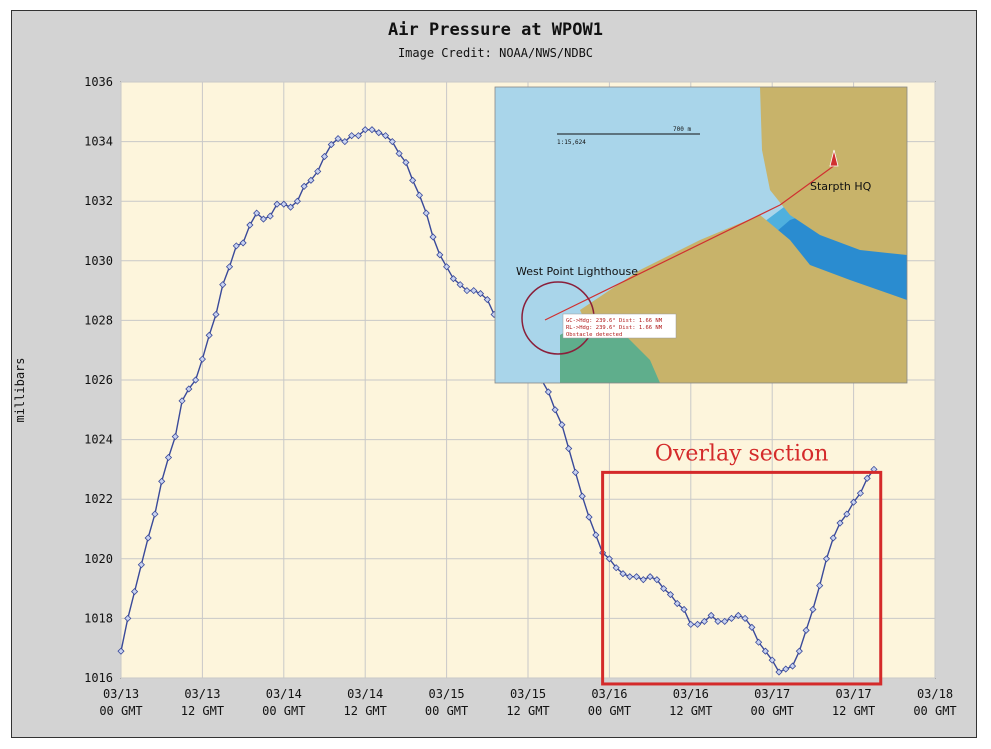 The image size is (991, 749). I want to click on y-tick-label: 1028, so click(98, 320).